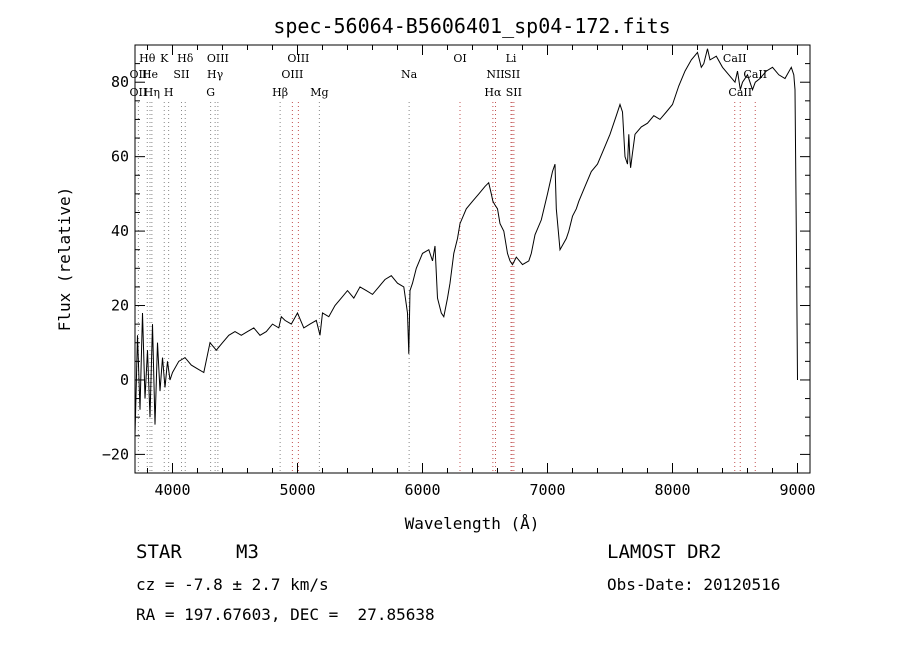 Image resolution: width=900 pixels, height=650 pixels. Describe the element at coordinates (297, 490) in the screenshot. I see `x-tick-label: 5000` at that location.